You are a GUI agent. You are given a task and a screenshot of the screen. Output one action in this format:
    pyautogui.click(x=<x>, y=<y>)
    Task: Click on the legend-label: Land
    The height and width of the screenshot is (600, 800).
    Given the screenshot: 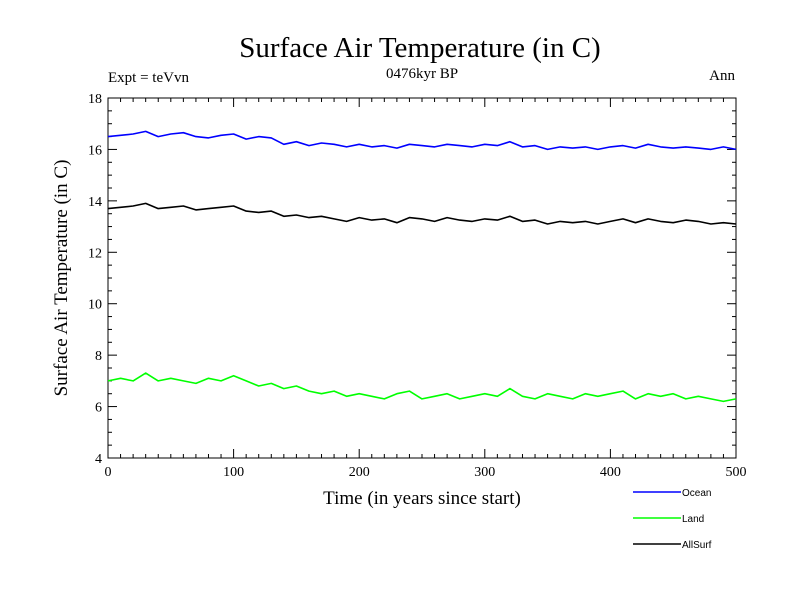 What is the action you would take?
    pyautogui.click(x=693, y=519)
    